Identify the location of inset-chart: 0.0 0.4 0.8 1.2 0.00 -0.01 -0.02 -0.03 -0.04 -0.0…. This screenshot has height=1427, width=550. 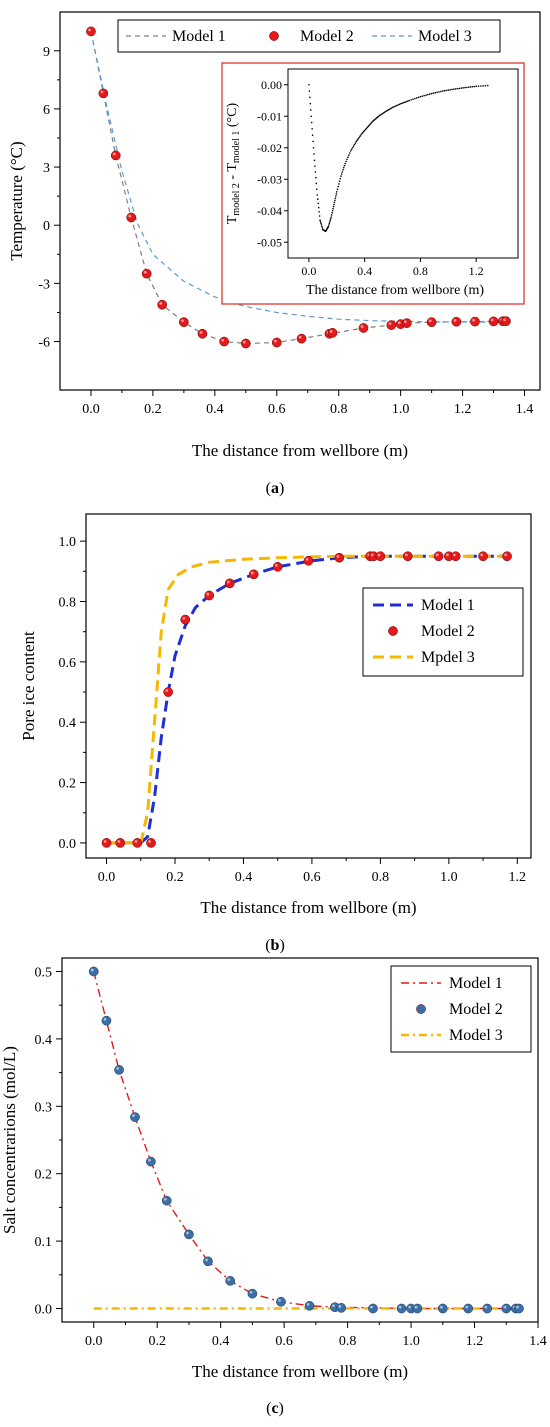
(373, 183).